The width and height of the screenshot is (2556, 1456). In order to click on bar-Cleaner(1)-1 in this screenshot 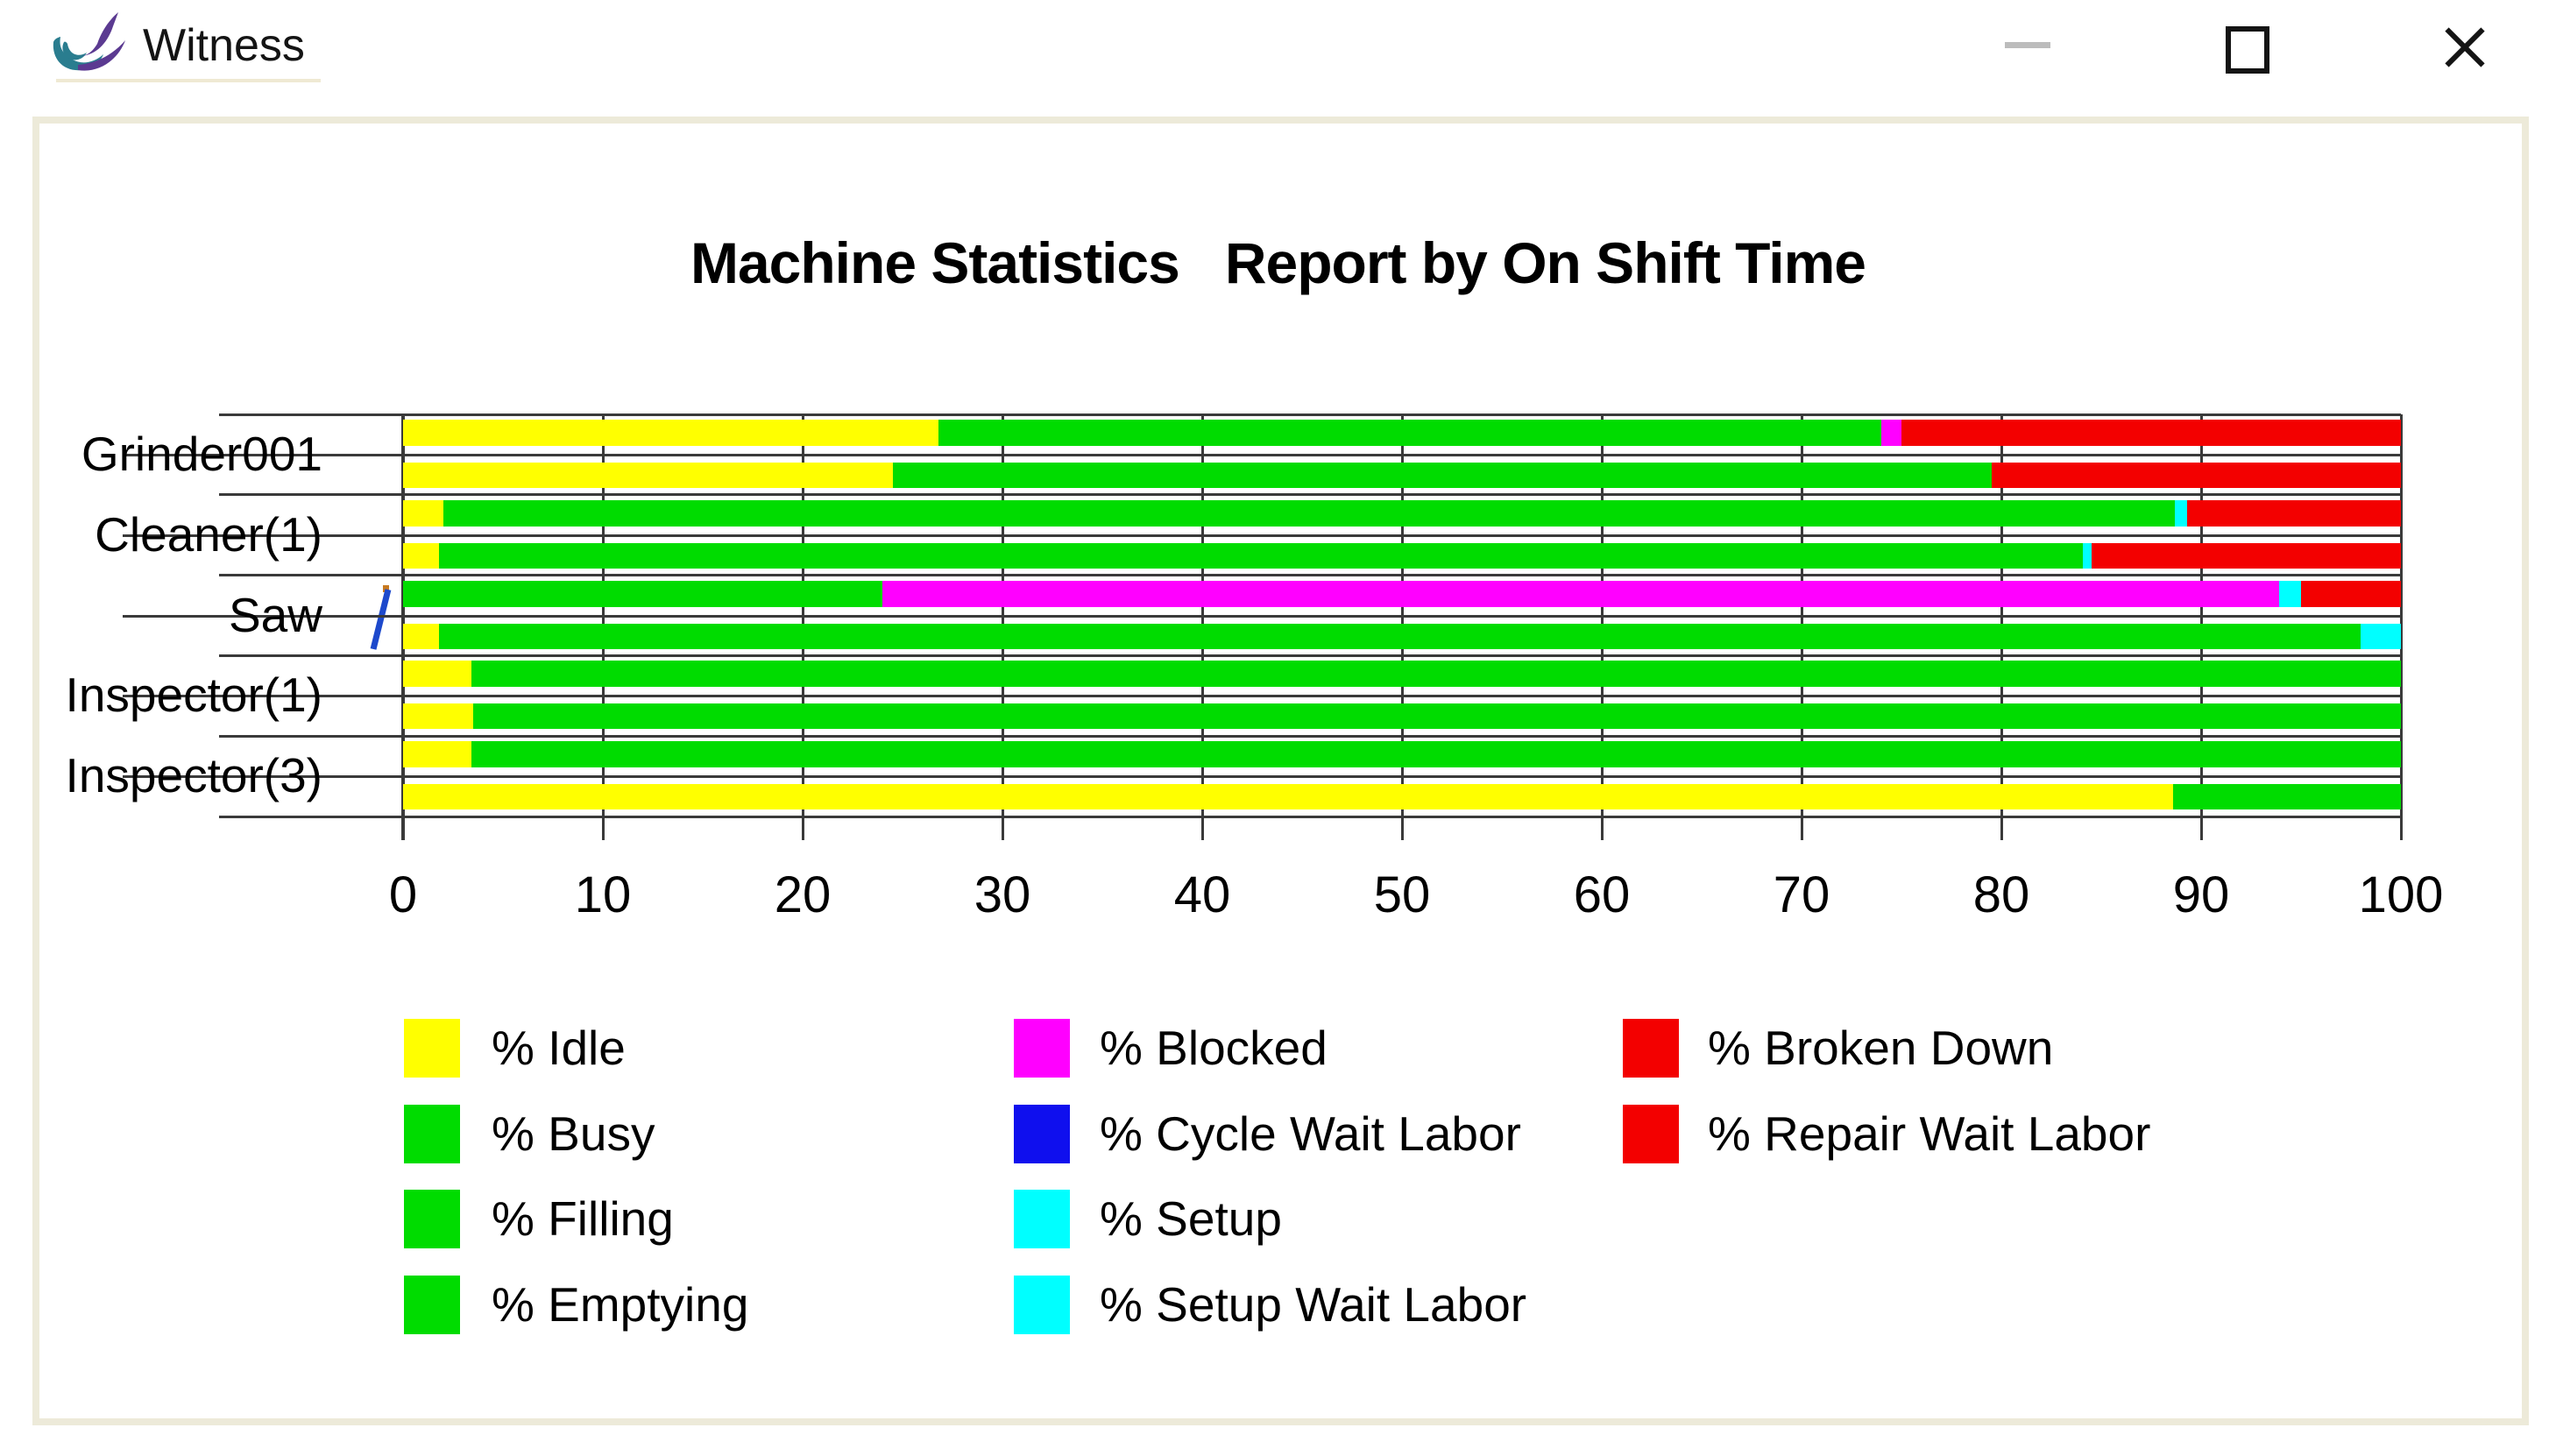, I will do `click(1402, 513)`.